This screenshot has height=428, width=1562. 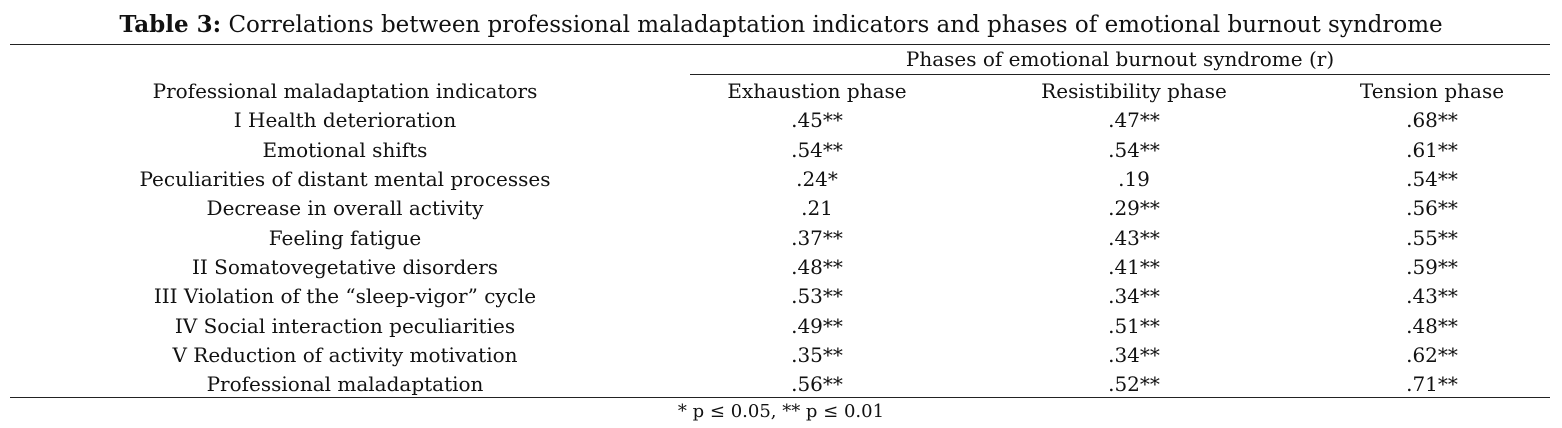 What do you see at coordinates (345, 208) in the screenshot?
I see `row-label: Decrease in overall activity` at bounding box center [345, 208].